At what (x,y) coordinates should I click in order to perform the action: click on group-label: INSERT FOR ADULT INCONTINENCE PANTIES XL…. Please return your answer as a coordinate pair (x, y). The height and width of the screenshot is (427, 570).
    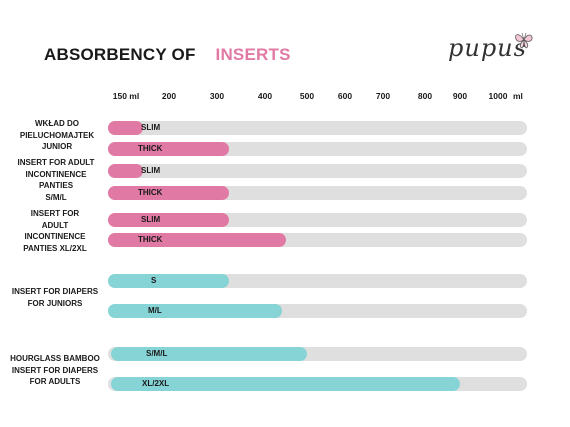
    Looking at the image, I should click on (55, 231).